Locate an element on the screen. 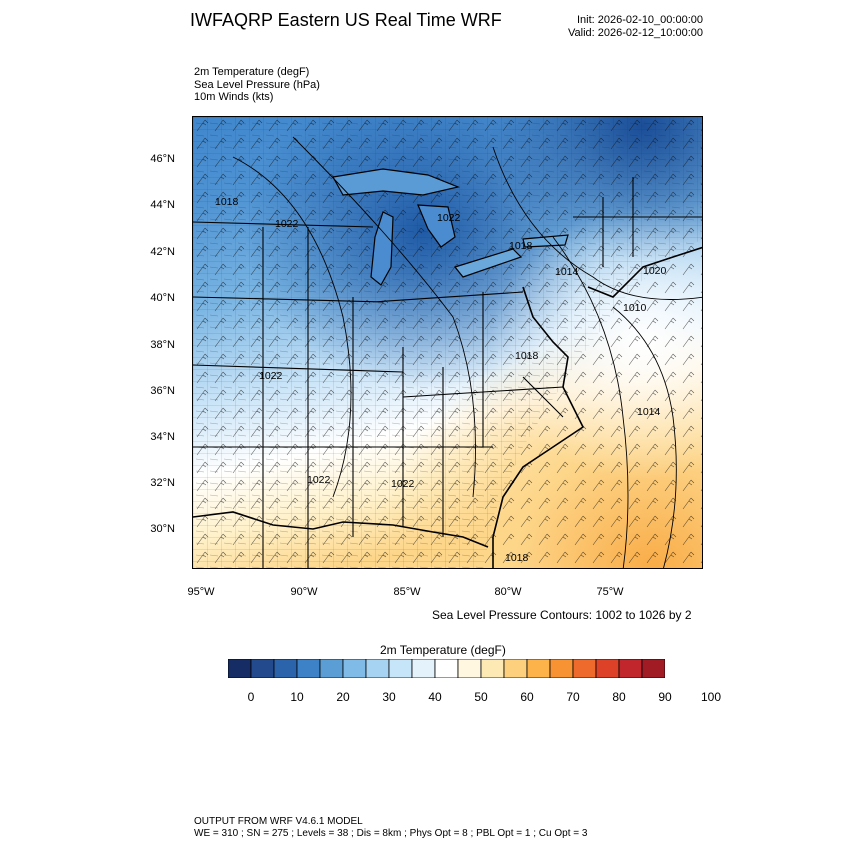  lat-label: 34°N is located at coordinates (162, 437).